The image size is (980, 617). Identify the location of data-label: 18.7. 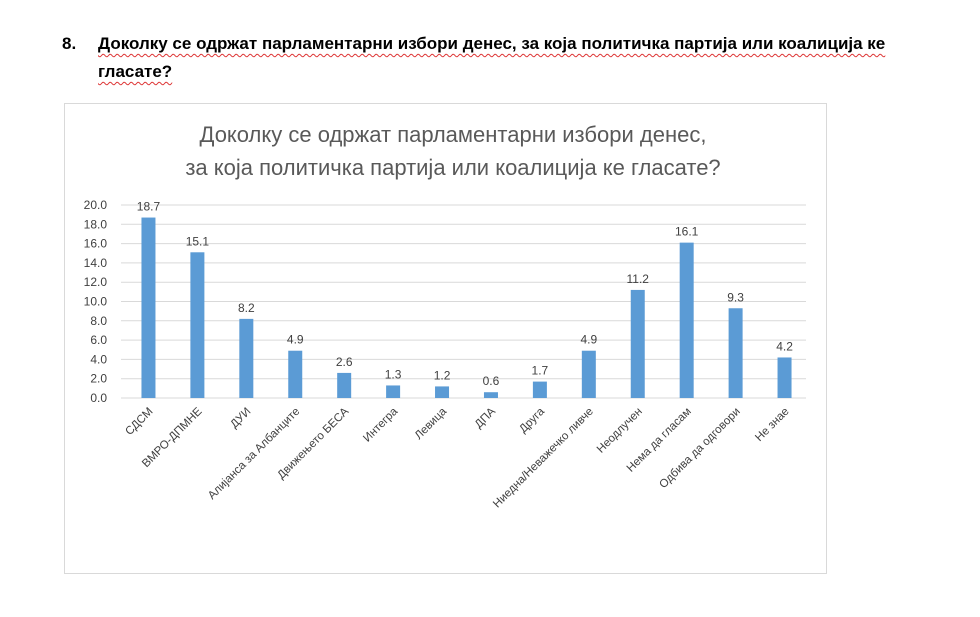
(149, 207).